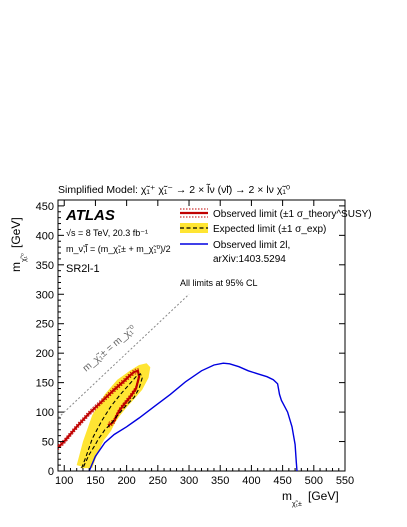  I want to click on legend-previous-reference: arXiv:1403.5294, so click(249, 259).